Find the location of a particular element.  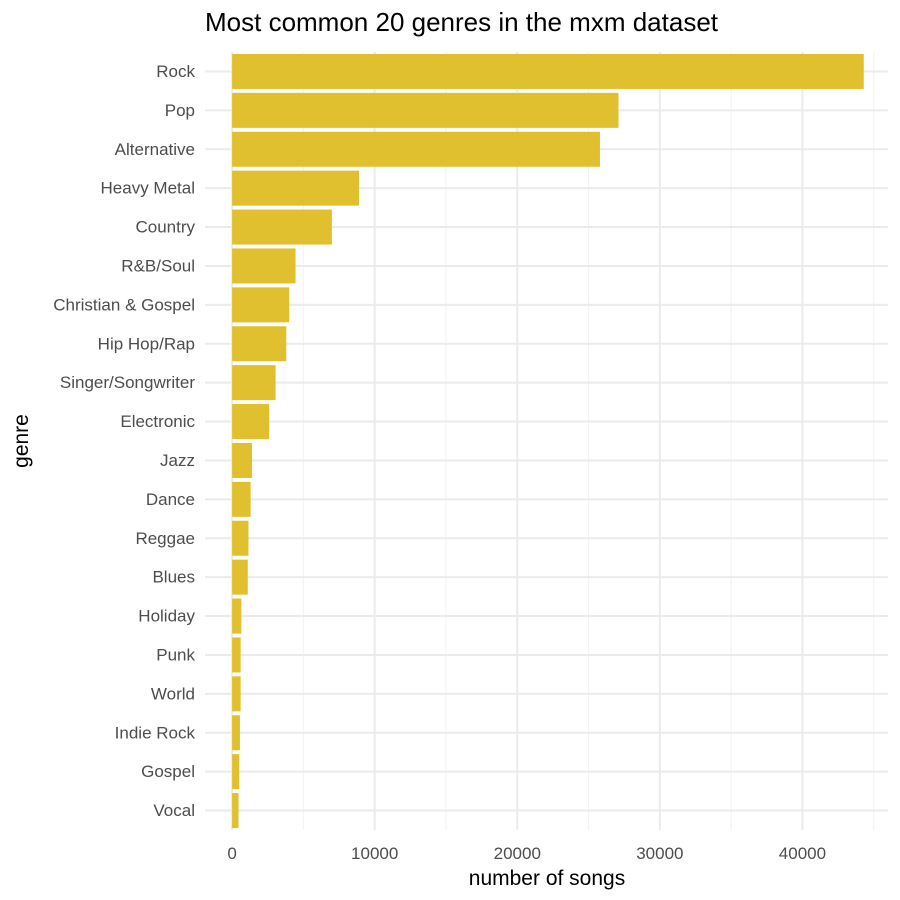

y-tick-label: Reggae is located at coordinates (165, 538).